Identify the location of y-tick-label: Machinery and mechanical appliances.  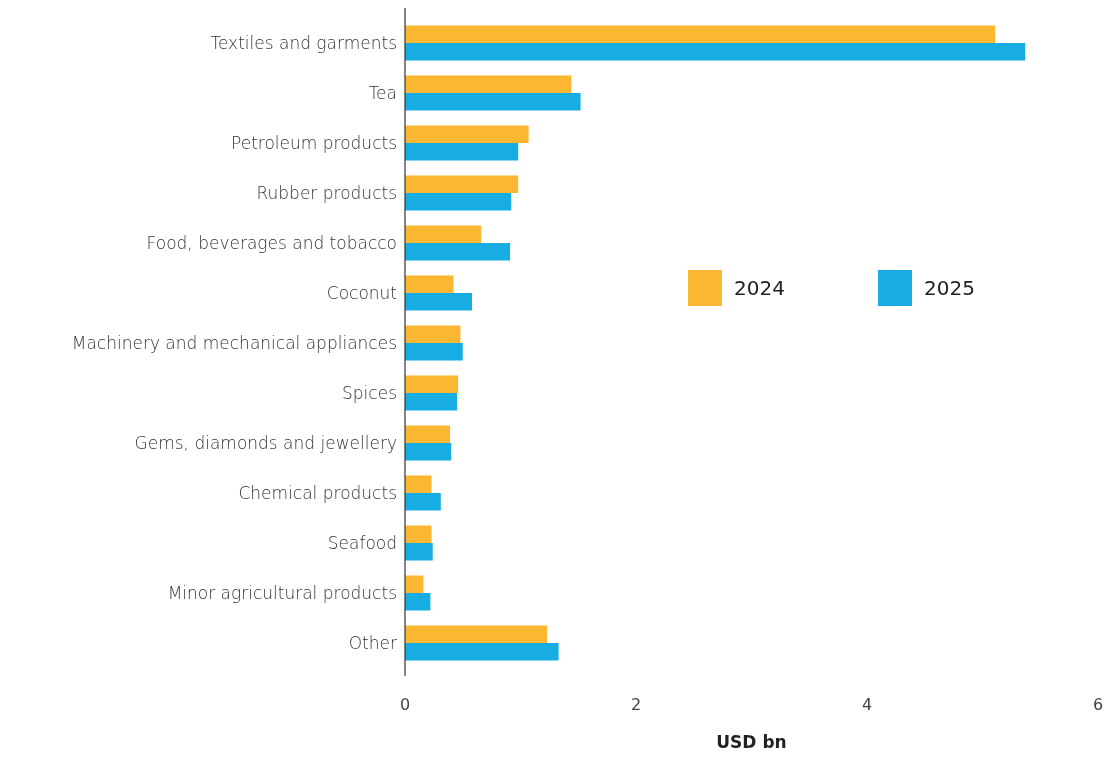
(234, 342).